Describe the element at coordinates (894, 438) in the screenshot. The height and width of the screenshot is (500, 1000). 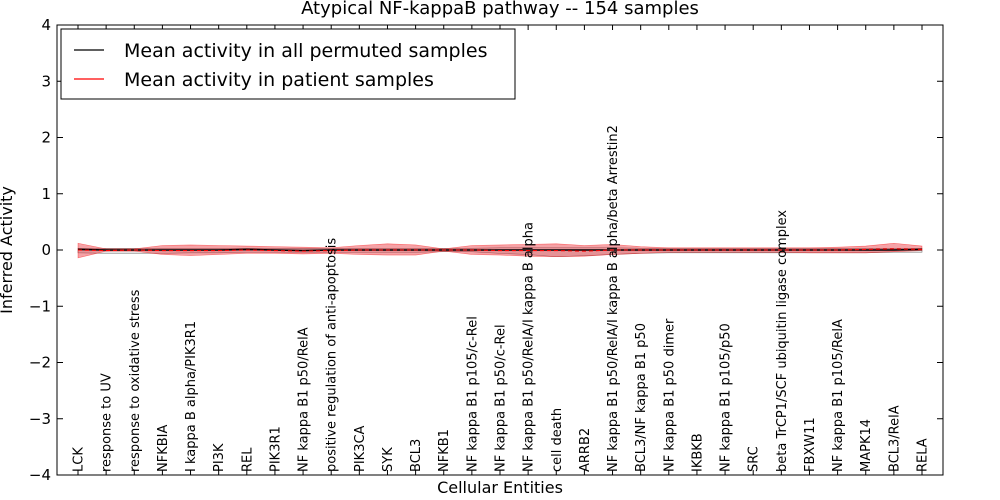
I see `category-label: BCL3/RelA` at that location.